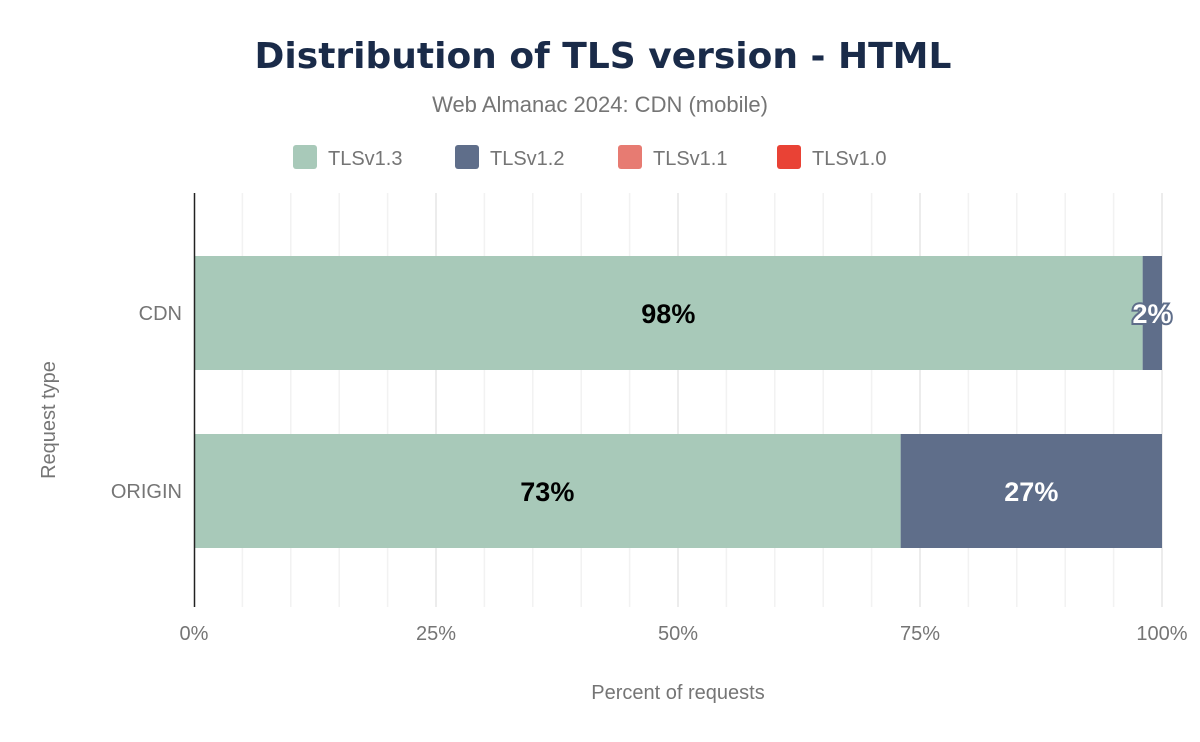  Describe the element at coordinates (920, 634) in the screenshot. I see `x-tick-label: 75%` at that location.